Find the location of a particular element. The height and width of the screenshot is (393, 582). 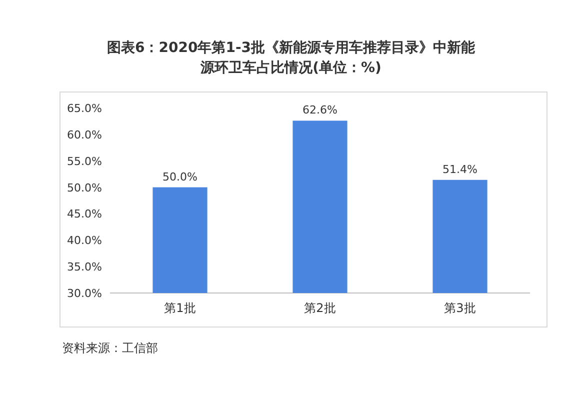

x-tick-label: 第1批 is located at coordinates (180, 308).